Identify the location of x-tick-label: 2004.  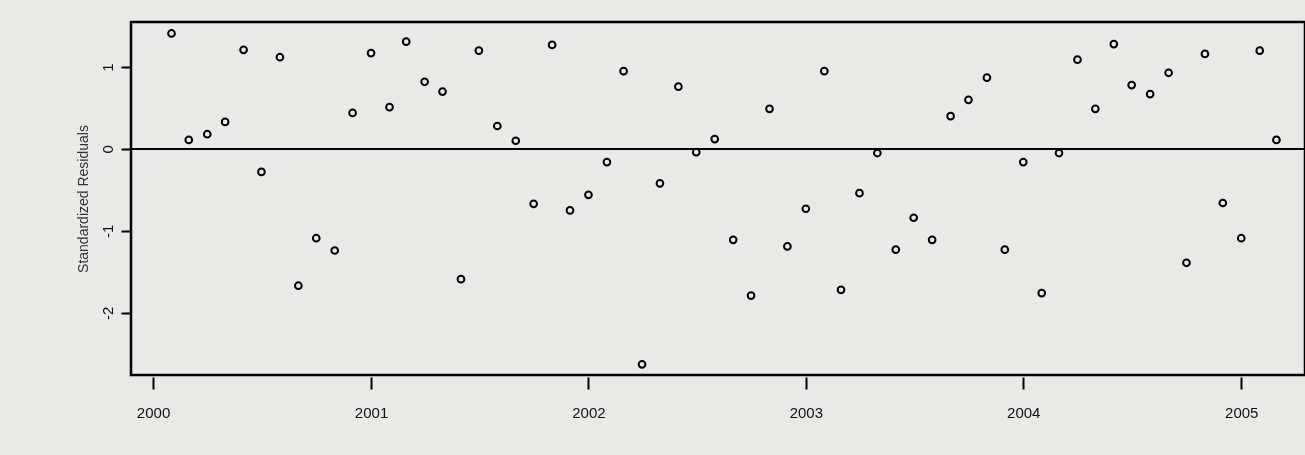
(1024, 412).